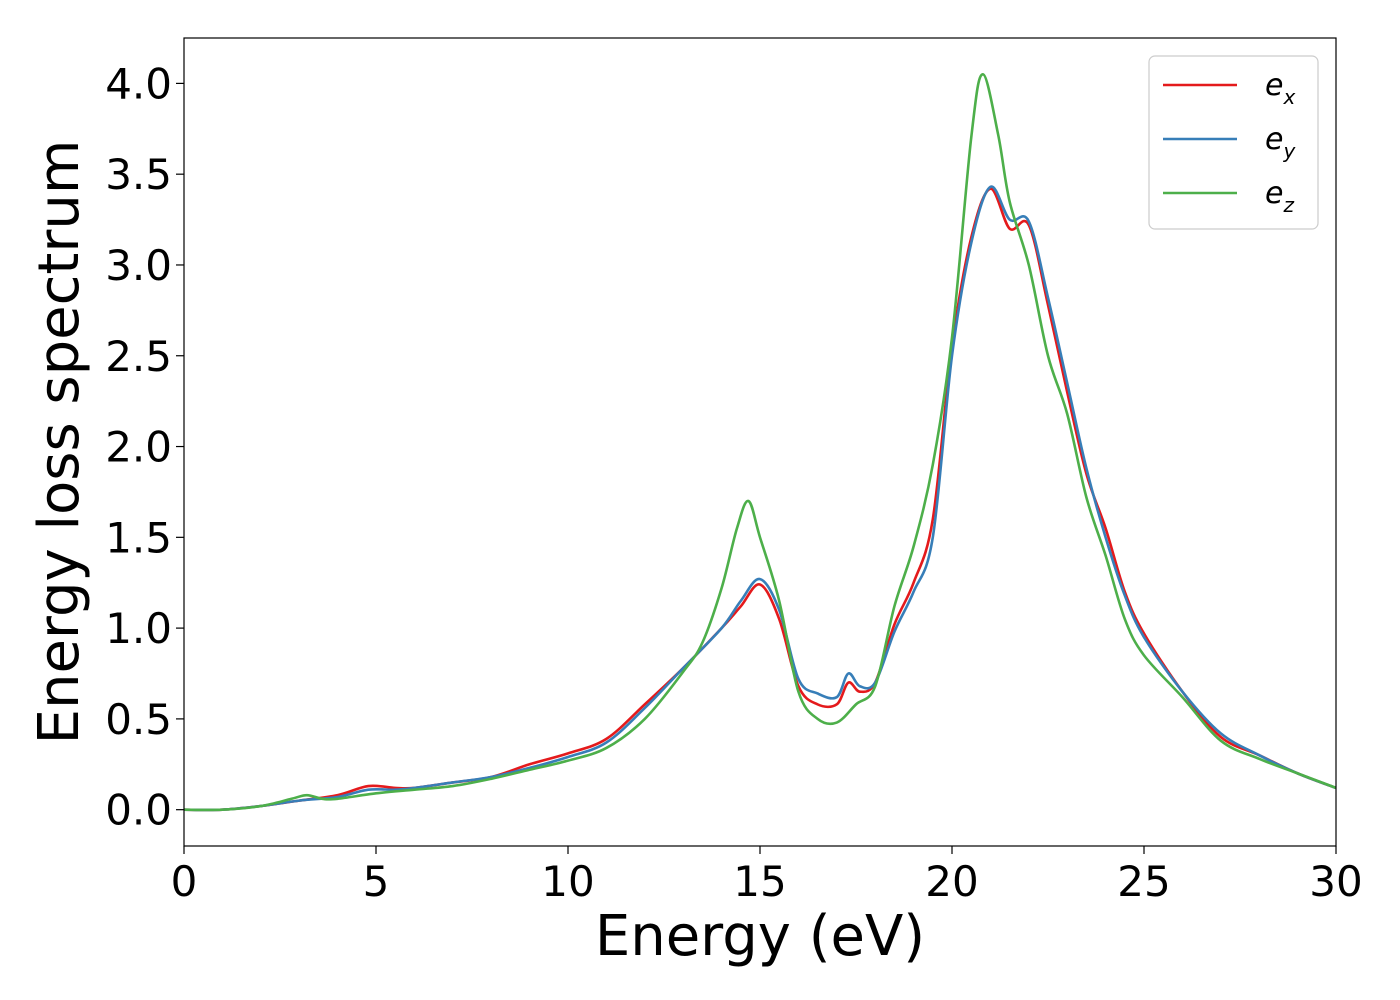 The image size is (1400, 1000). What do you see at coordinates (760, 936) in the screenshot?
I see `x-axis-title: Energy (eV)` at bounding box center [760, 936].